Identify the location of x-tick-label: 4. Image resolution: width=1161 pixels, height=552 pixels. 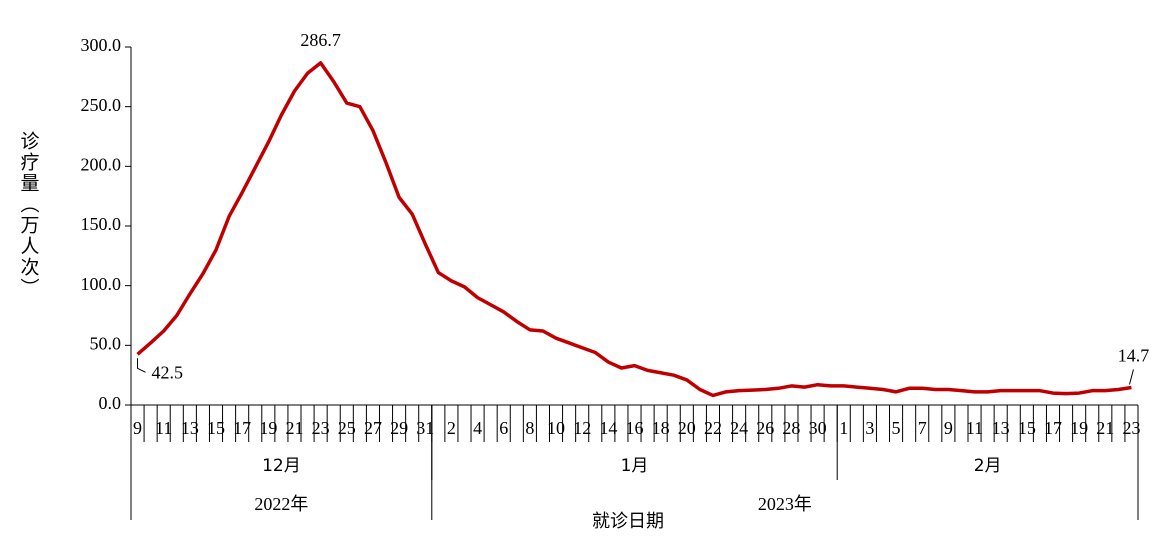
(477, 428).